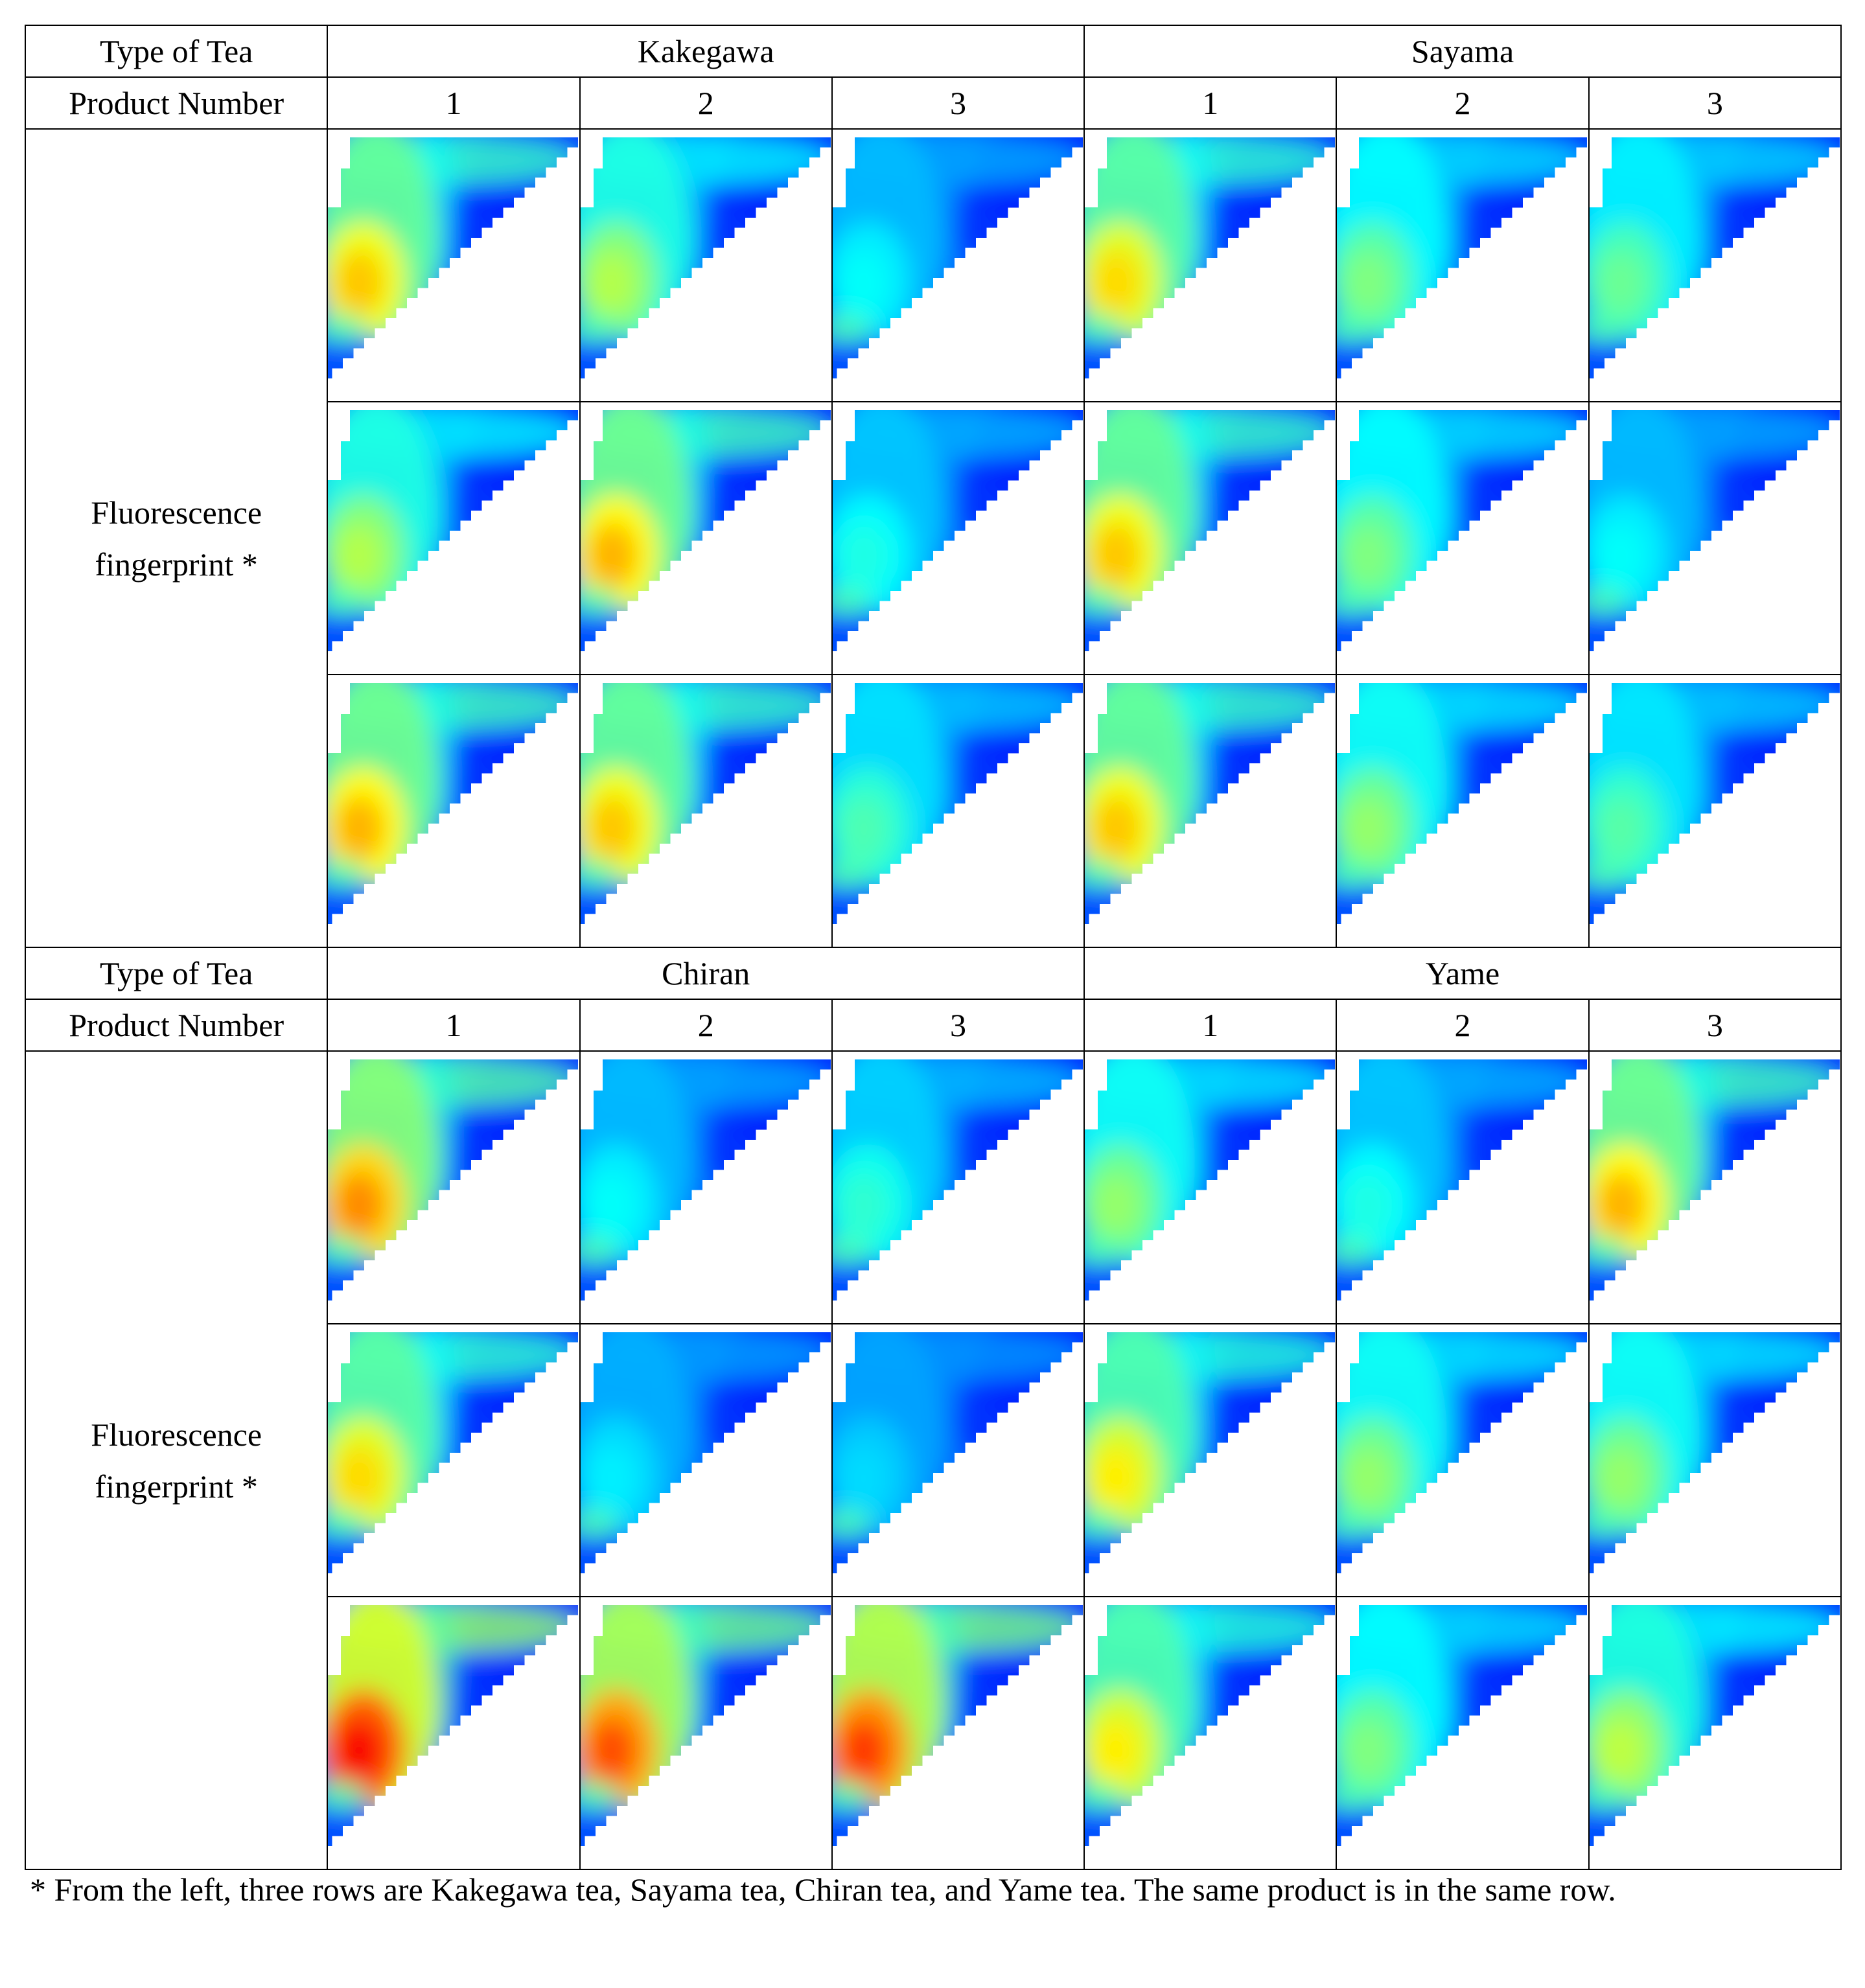 The width and height of the screenshot is (1865, 1988). What do you see at coordinates (706, 973) in the screenshot?
I see `region-header: Chiran` at bounding box center [706, 973].